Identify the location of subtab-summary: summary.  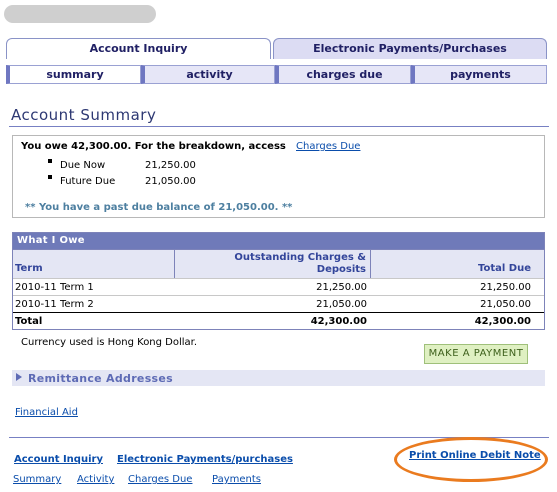
(73, 74).